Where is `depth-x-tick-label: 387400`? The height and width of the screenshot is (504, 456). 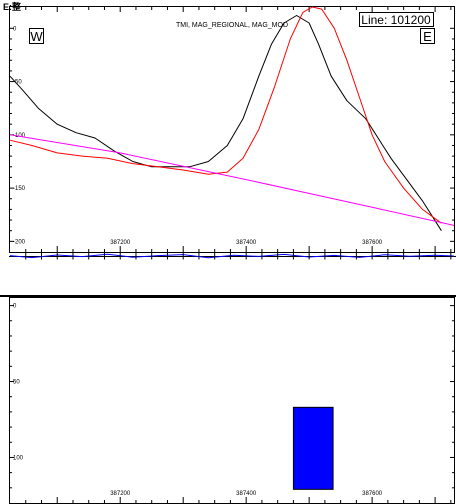
depth-x-tick-label: 387400 is located at coordinates (246, 494).